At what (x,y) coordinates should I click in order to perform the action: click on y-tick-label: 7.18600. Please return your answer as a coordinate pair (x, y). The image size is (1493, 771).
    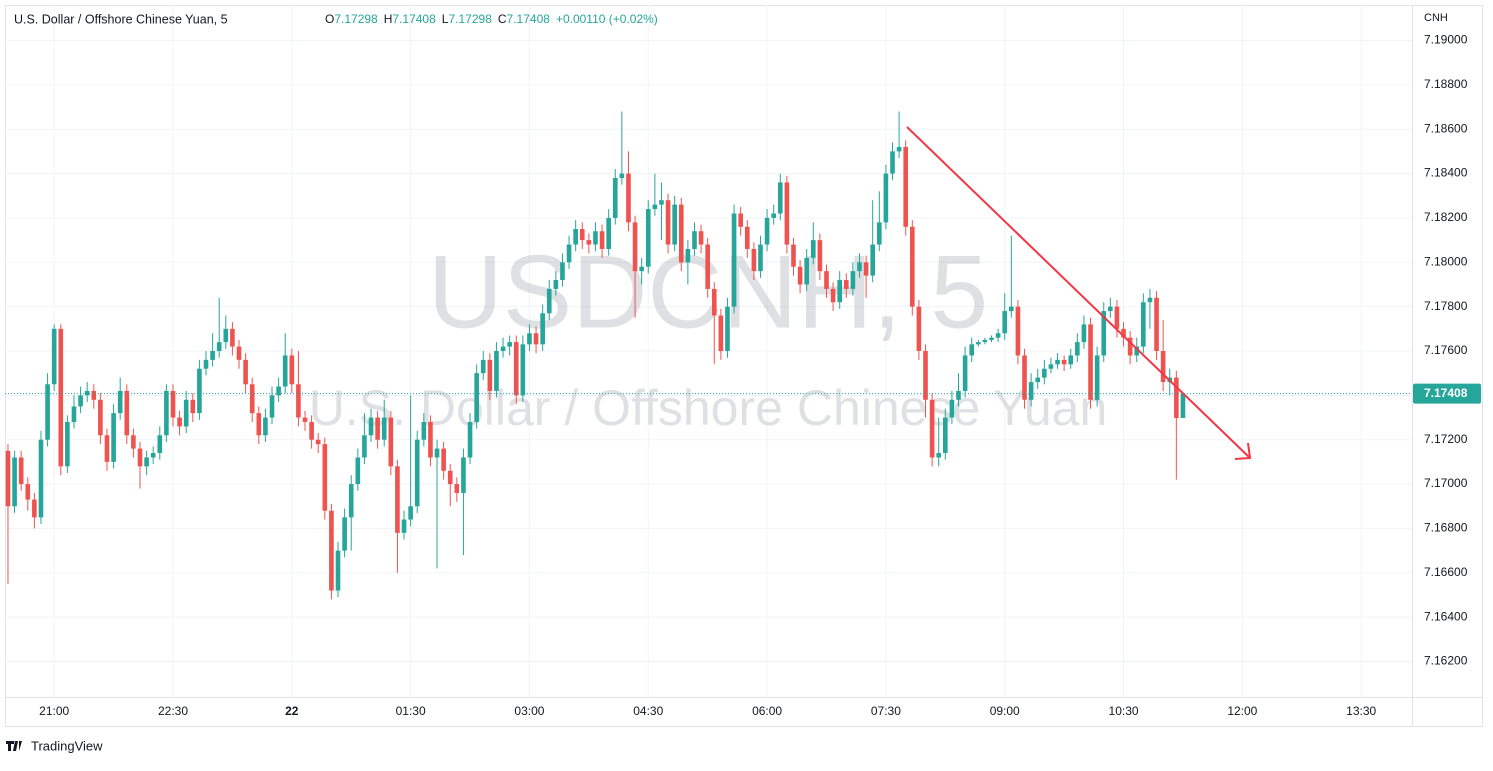
    Looking at the image, I should click on (1446, 128).